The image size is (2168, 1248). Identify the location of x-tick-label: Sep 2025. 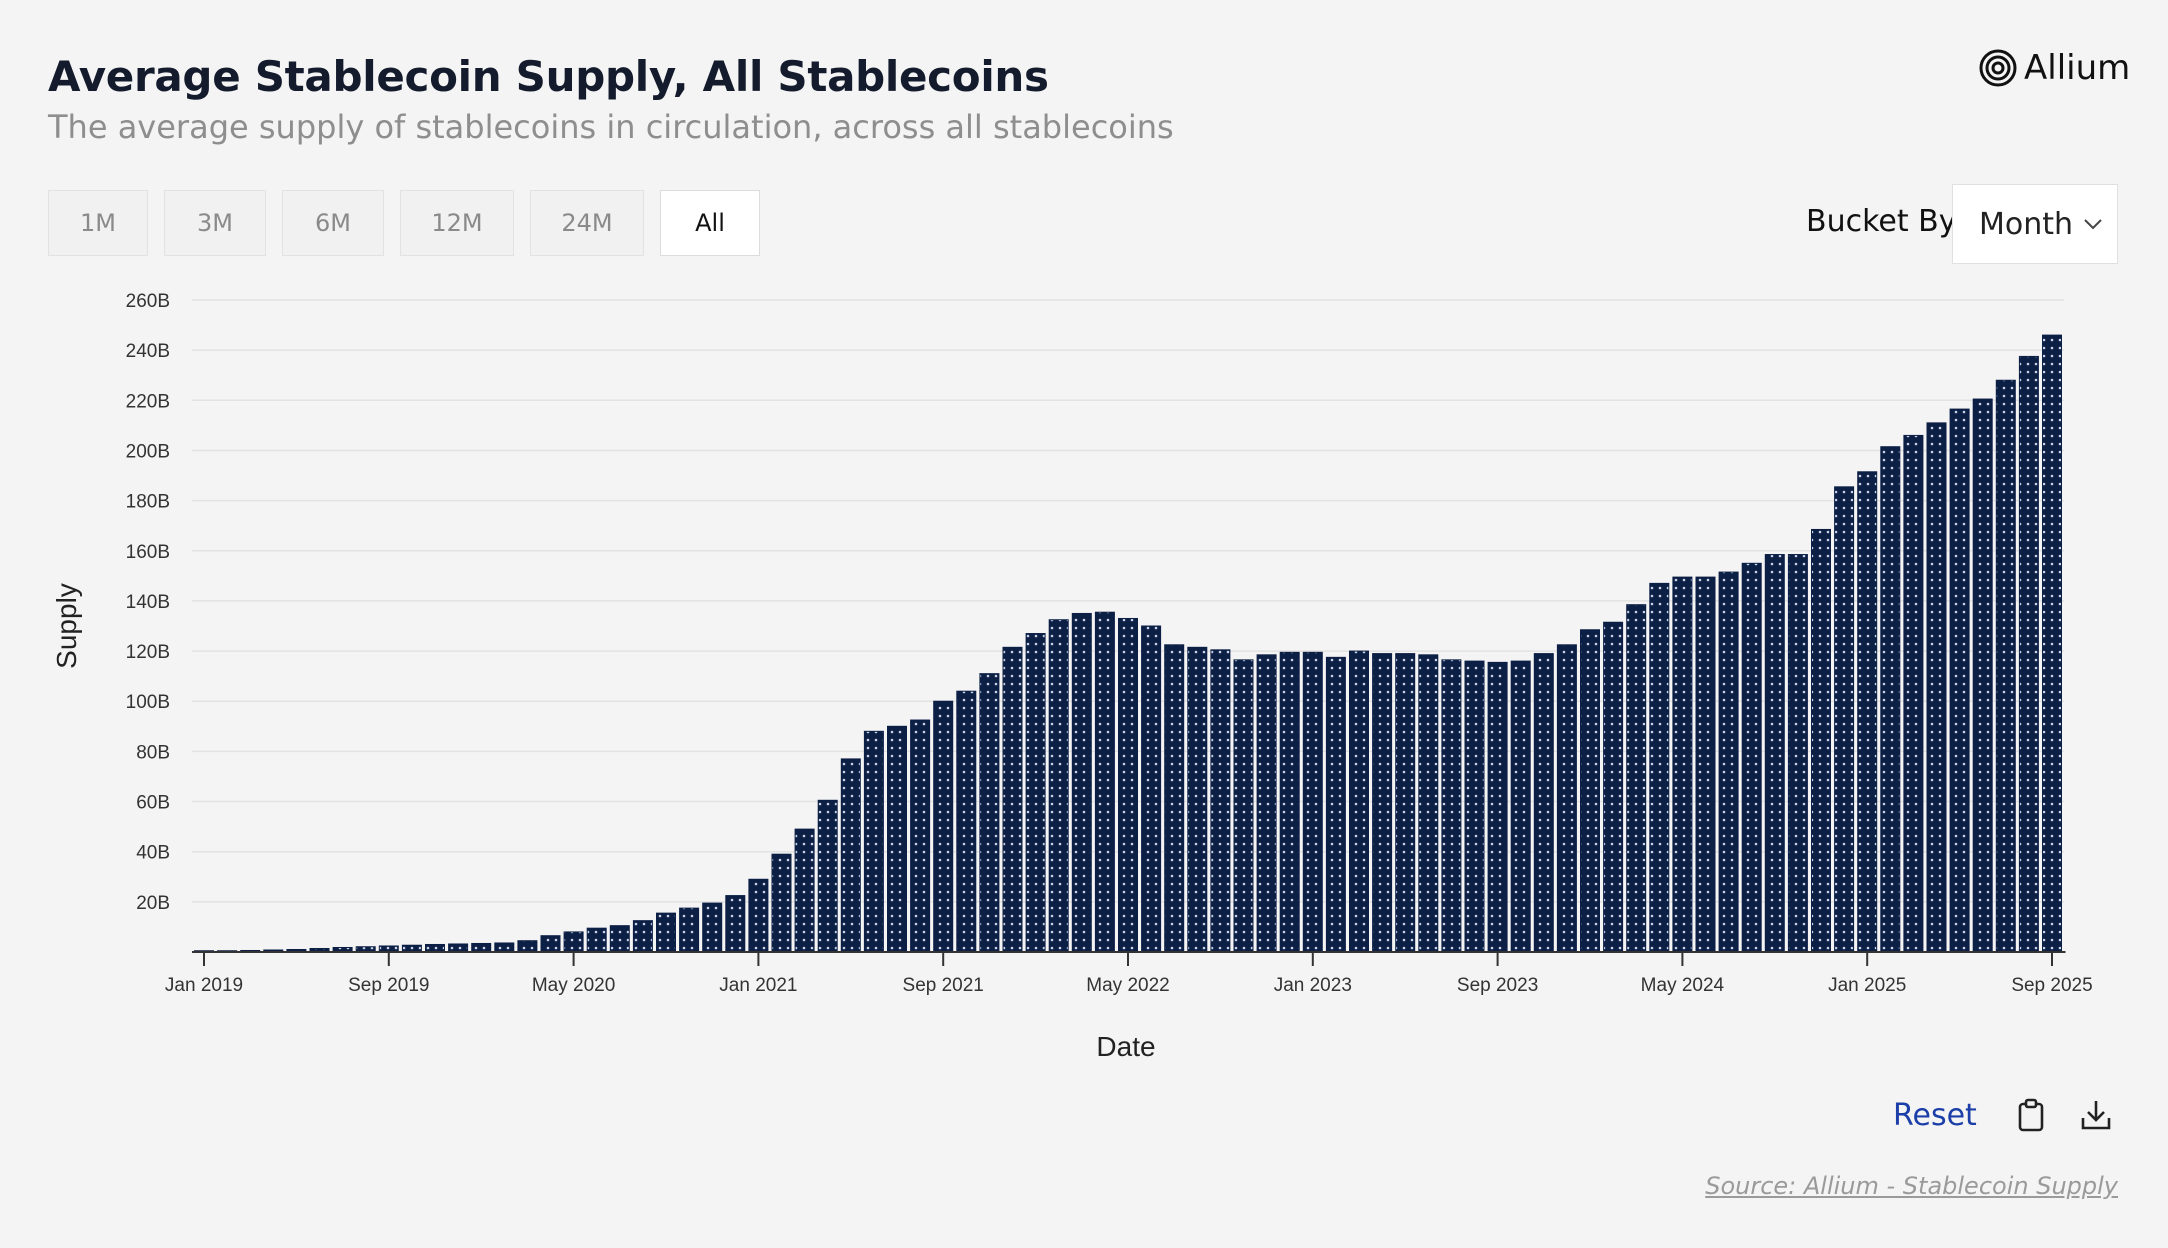
(2051, 985).